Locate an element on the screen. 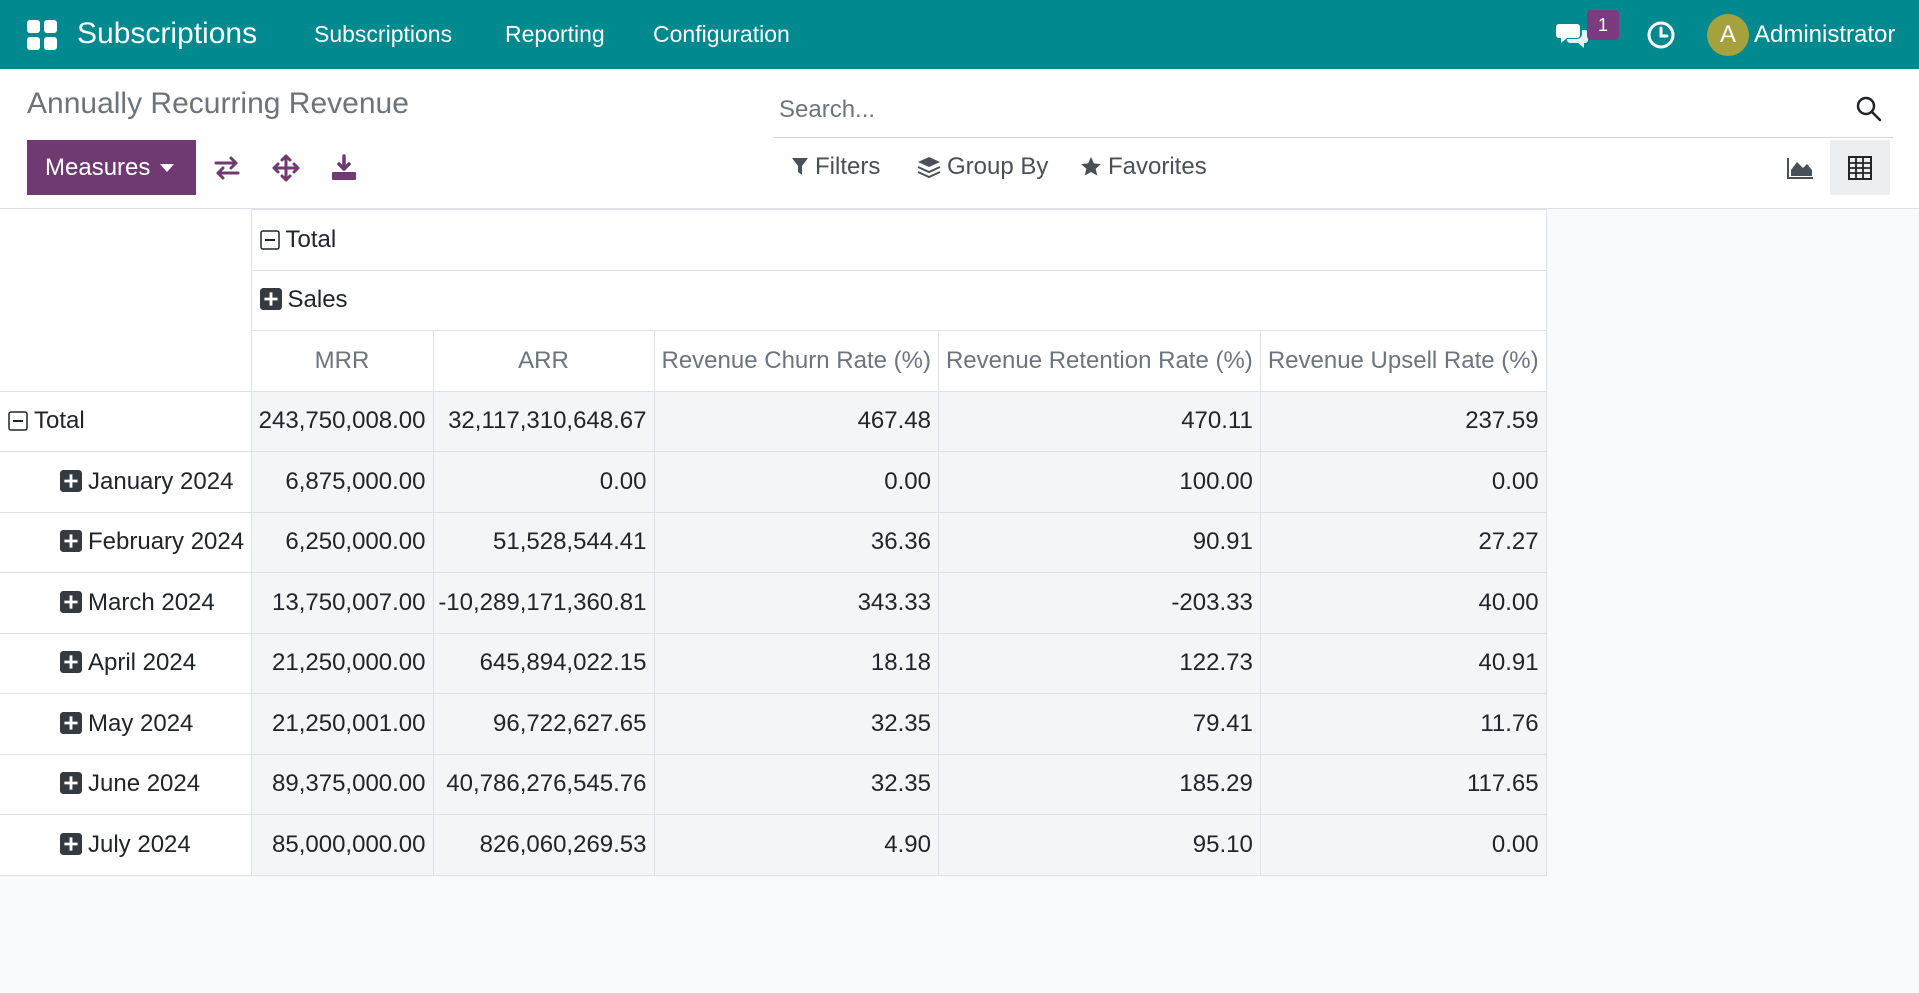 The image size is (1919, 993). favorites-button: Favorites is located at coordinates (1143, 167).